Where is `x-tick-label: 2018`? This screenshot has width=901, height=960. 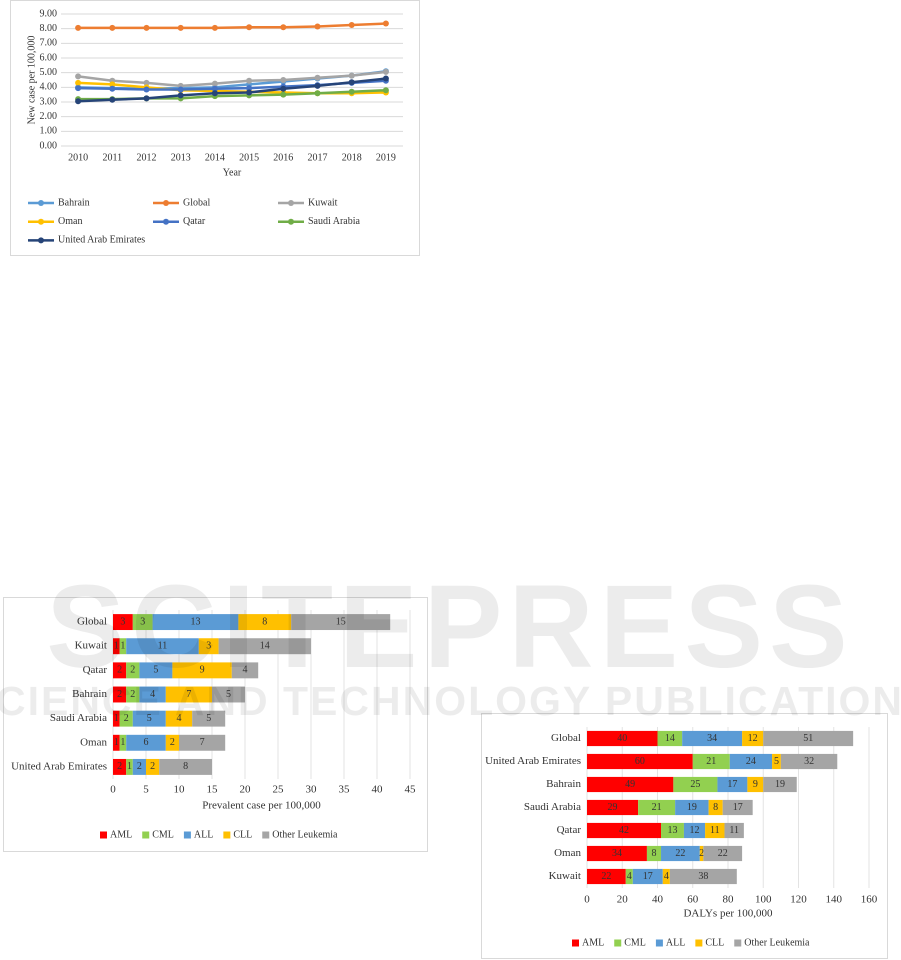 x-tick-label: 2018 is located at coordinates (352, 157).